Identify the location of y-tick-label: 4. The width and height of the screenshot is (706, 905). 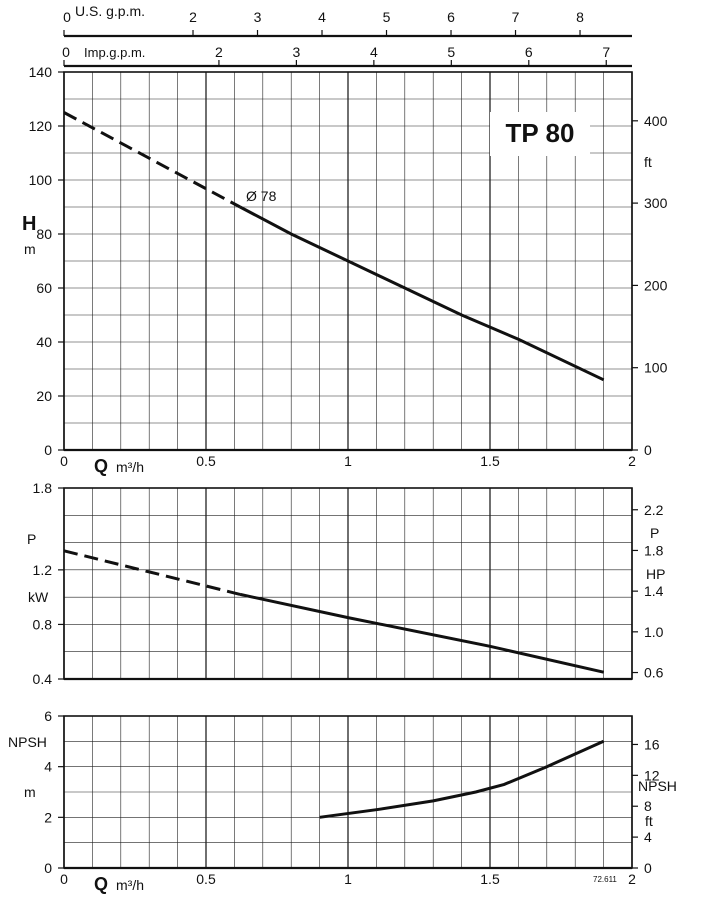
(48, 767).